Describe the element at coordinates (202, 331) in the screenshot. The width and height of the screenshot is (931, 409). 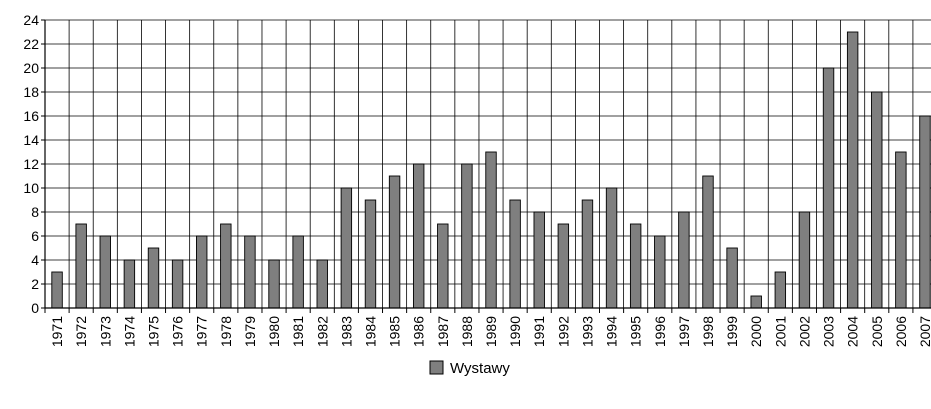
I see `x-tick-label: 1977` at that location.